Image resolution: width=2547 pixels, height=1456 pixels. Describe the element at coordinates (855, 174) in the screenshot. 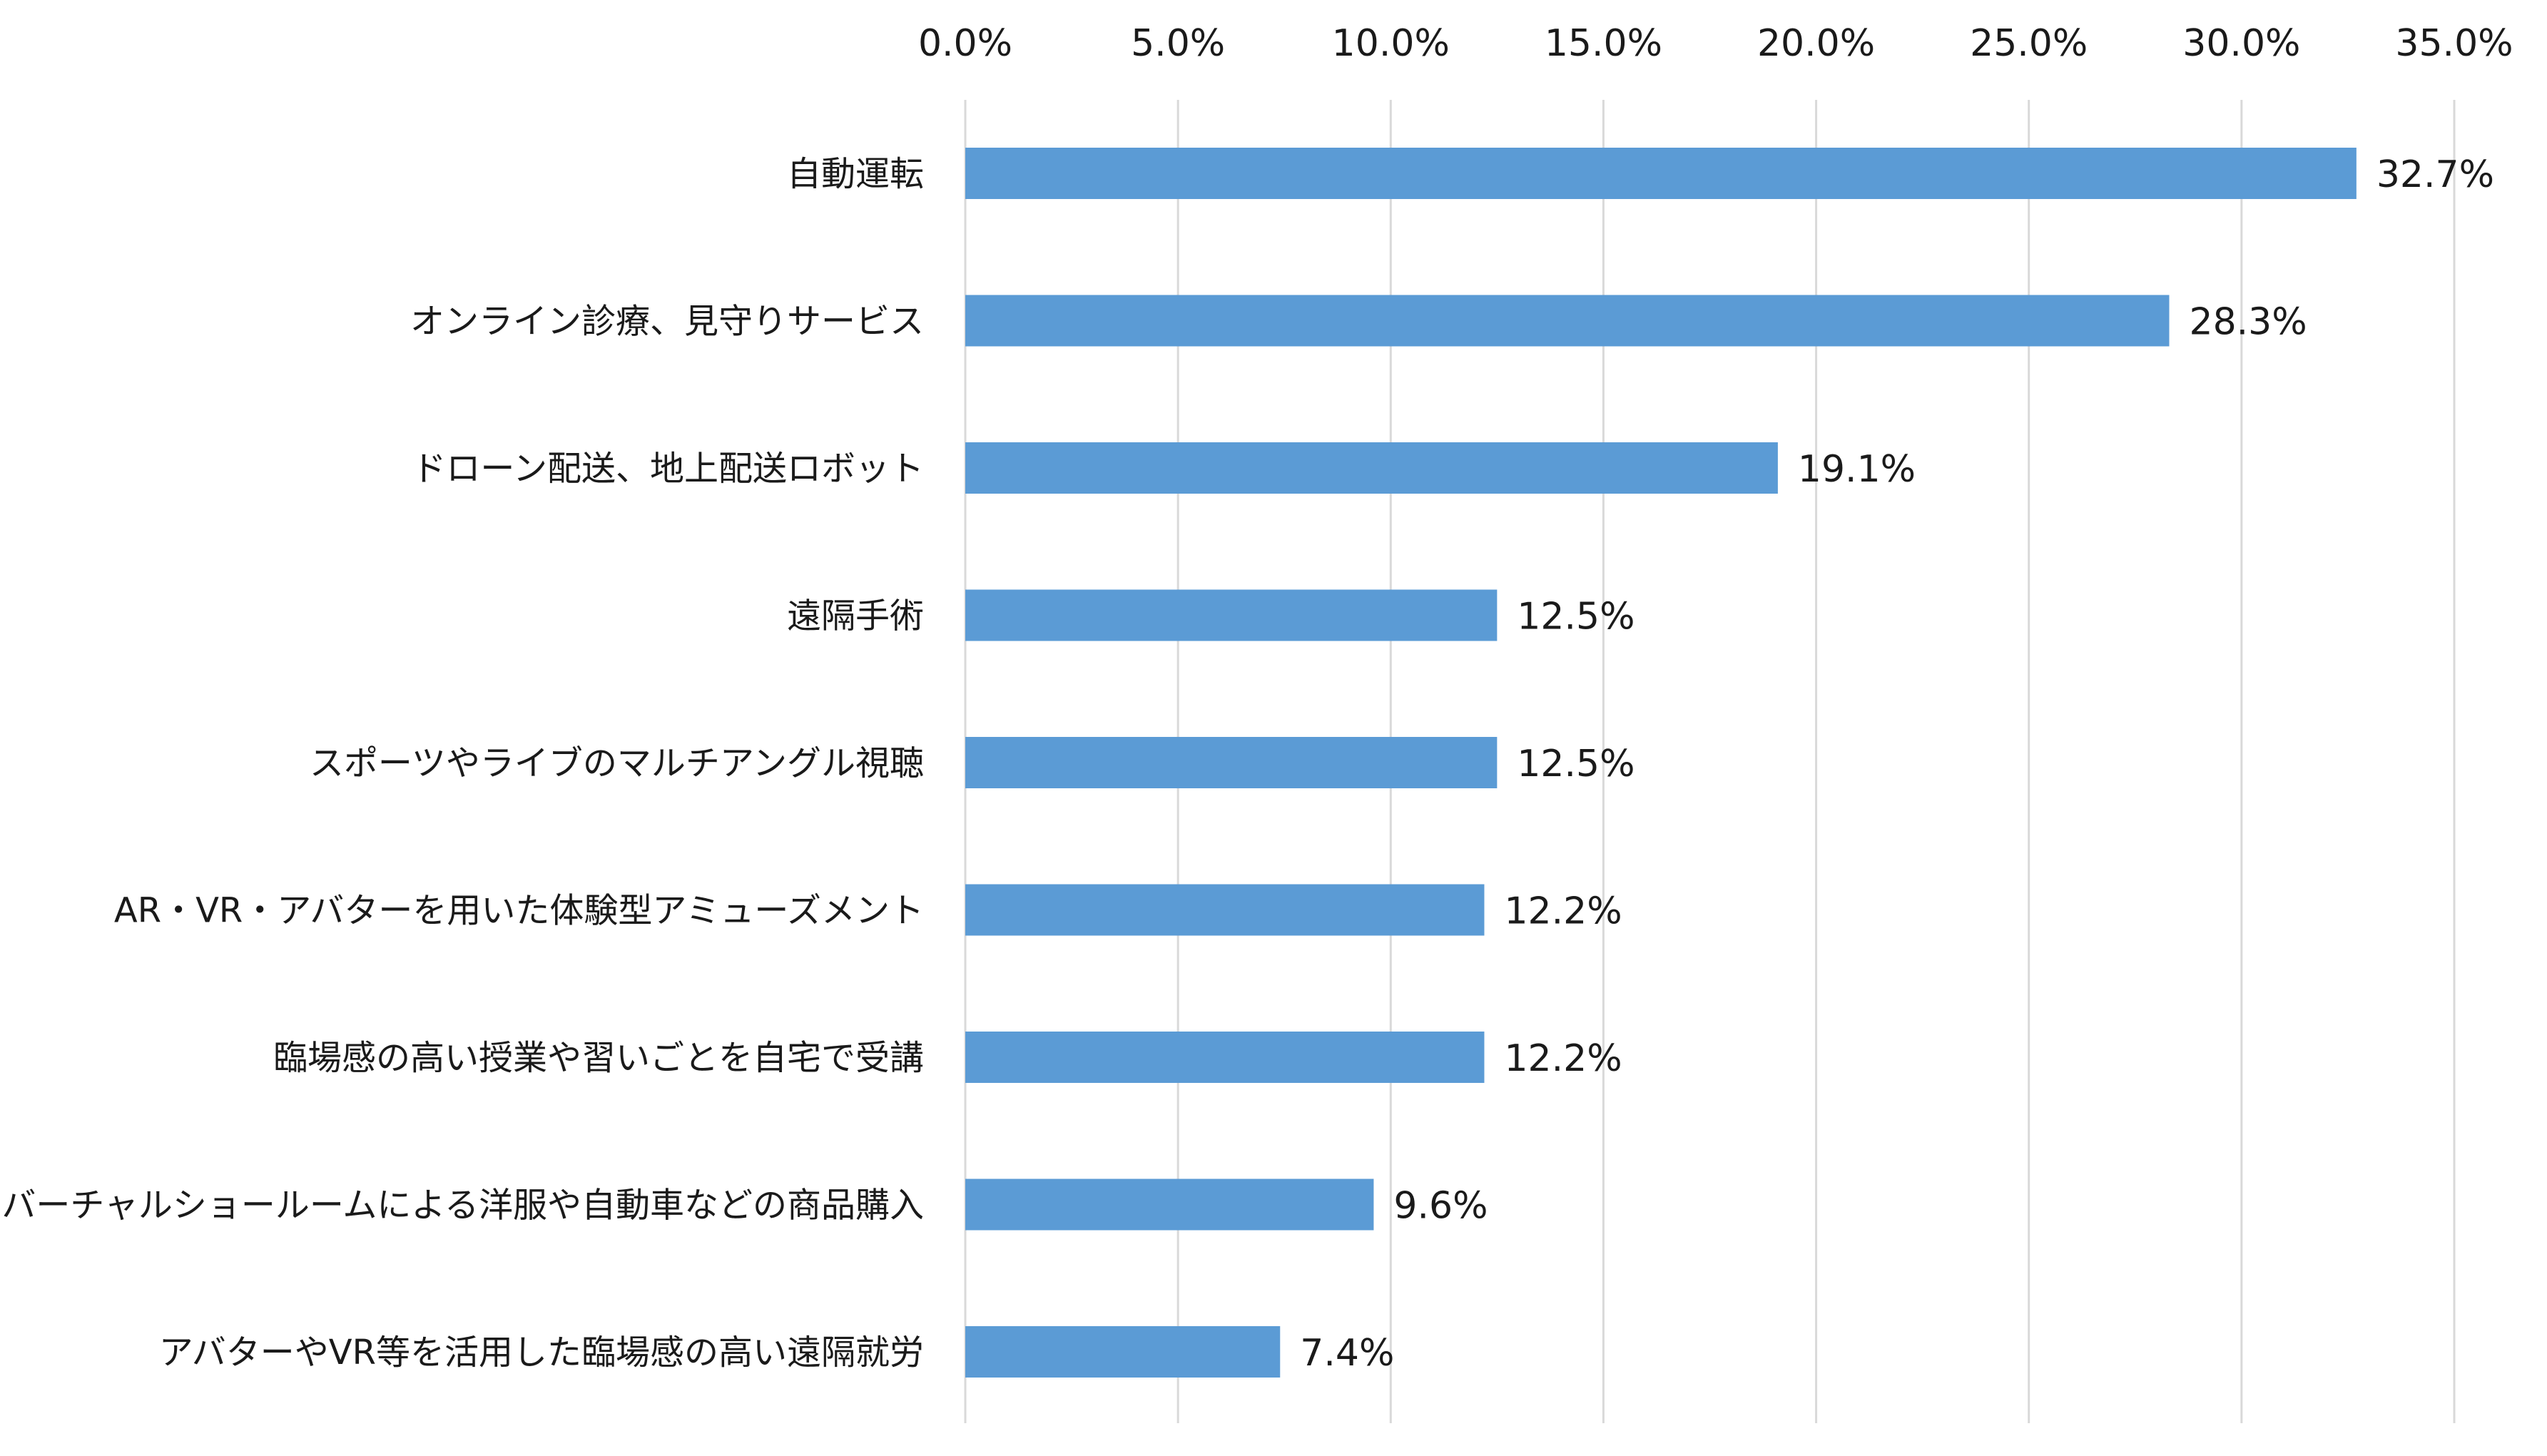

I see `category-label: 自動運転` at that location.